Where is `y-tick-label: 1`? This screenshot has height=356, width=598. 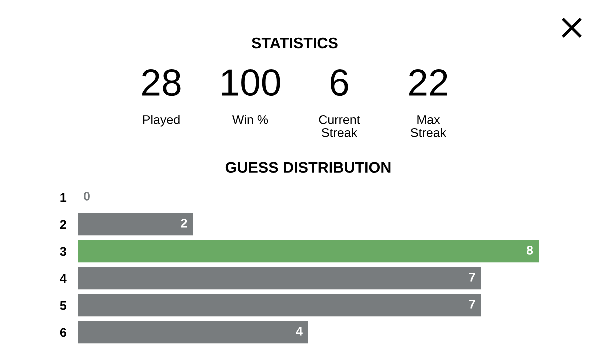 y-tick-label: 1 is located at coordinates (63, 197).